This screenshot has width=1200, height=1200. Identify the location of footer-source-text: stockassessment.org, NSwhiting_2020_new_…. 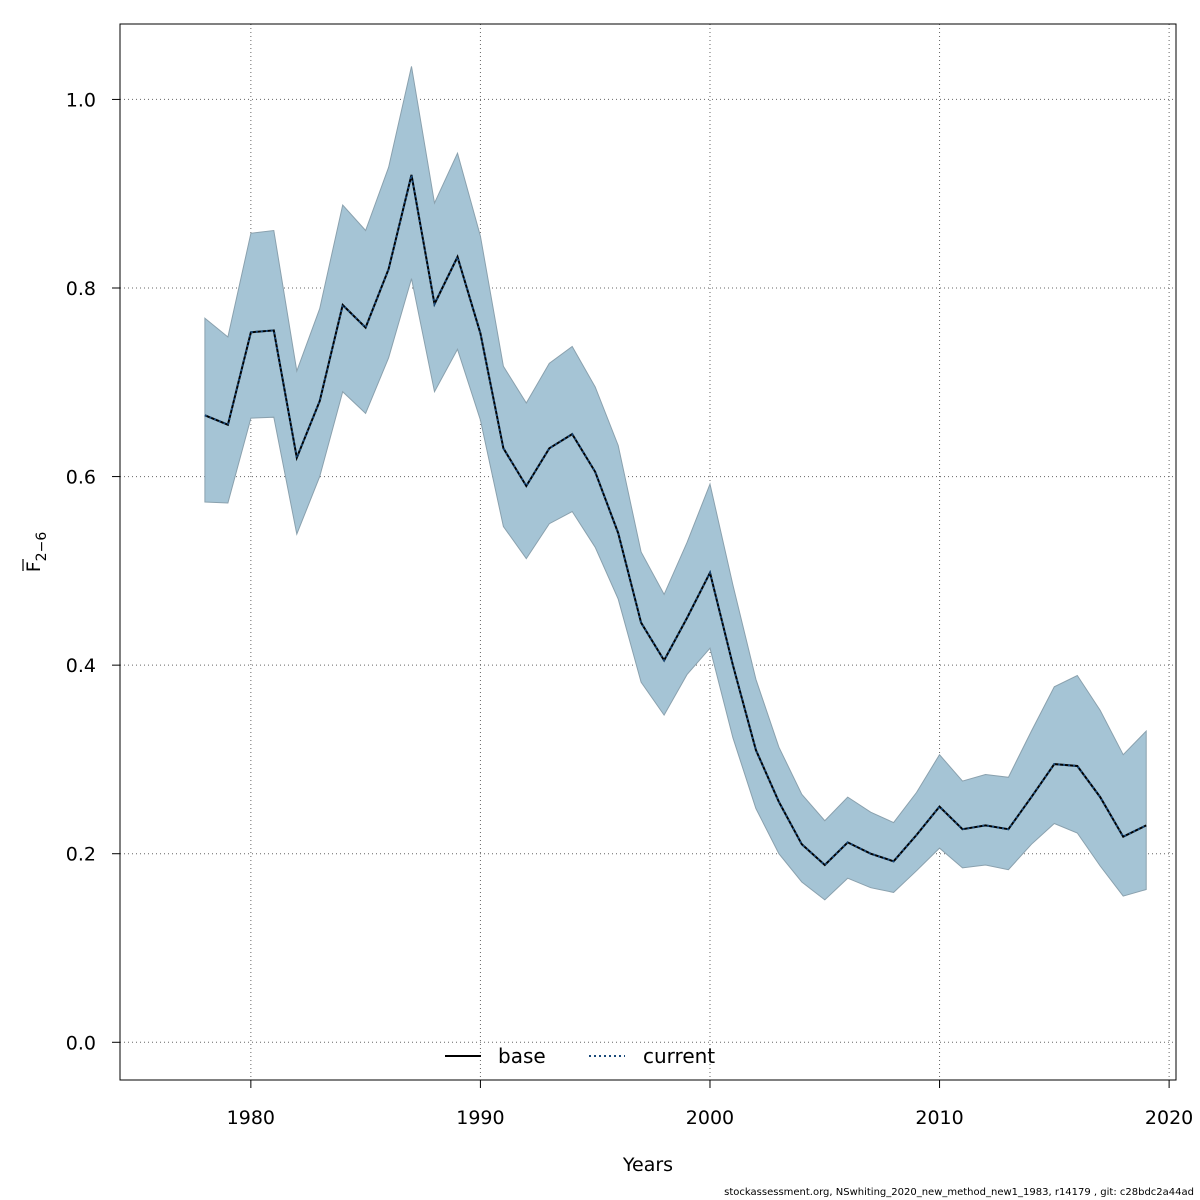
(959, 1192).